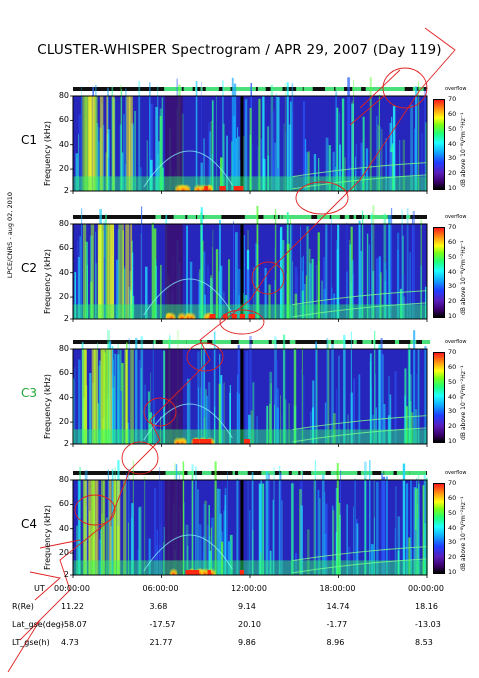 The height and width of the screenshot is (678, 479). Describe the element at coordinates (31, 642) in the screenshot. I see `ephemeris-label: LT_gse(h)` at that location.